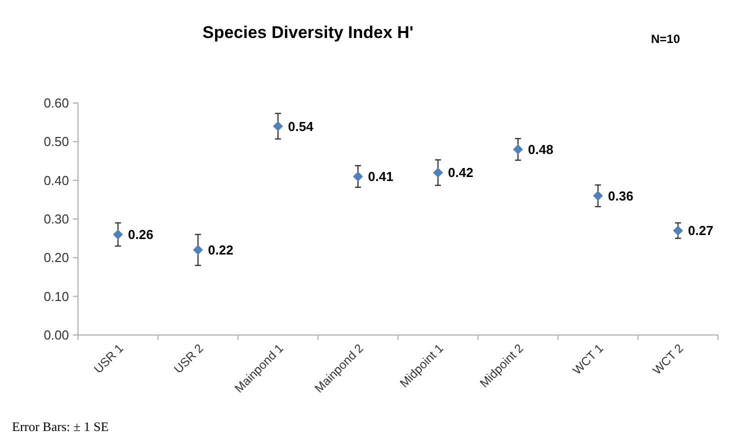 This screenshot has width=754, height=443. I want to click on chart-title: Species Diversity Index H', so click(308, 32).